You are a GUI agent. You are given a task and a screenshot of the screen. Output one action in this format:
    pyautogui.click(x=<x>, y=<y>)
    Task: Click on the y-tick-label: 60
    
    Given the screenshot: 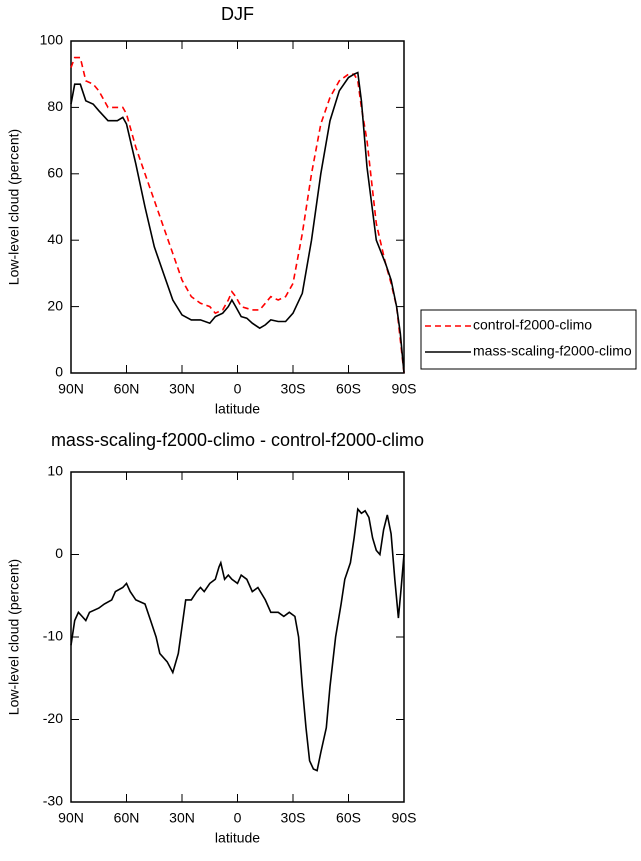 What is the action you would take?
    pyautogui.click(x=55, y=173)
    